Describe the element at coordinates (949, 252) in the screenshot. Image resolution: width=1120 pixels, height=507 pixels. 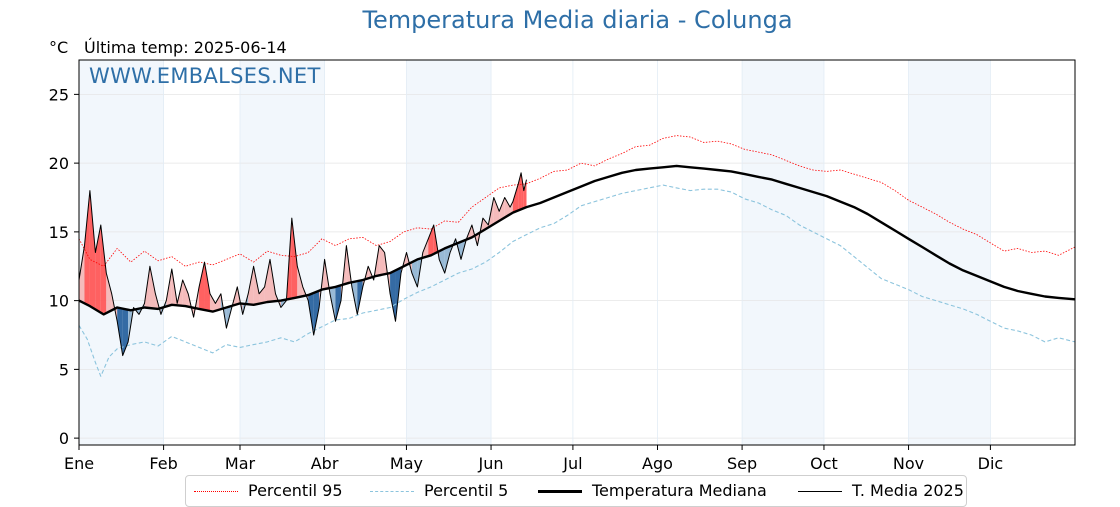
I see `month-shade-nov` at that location.